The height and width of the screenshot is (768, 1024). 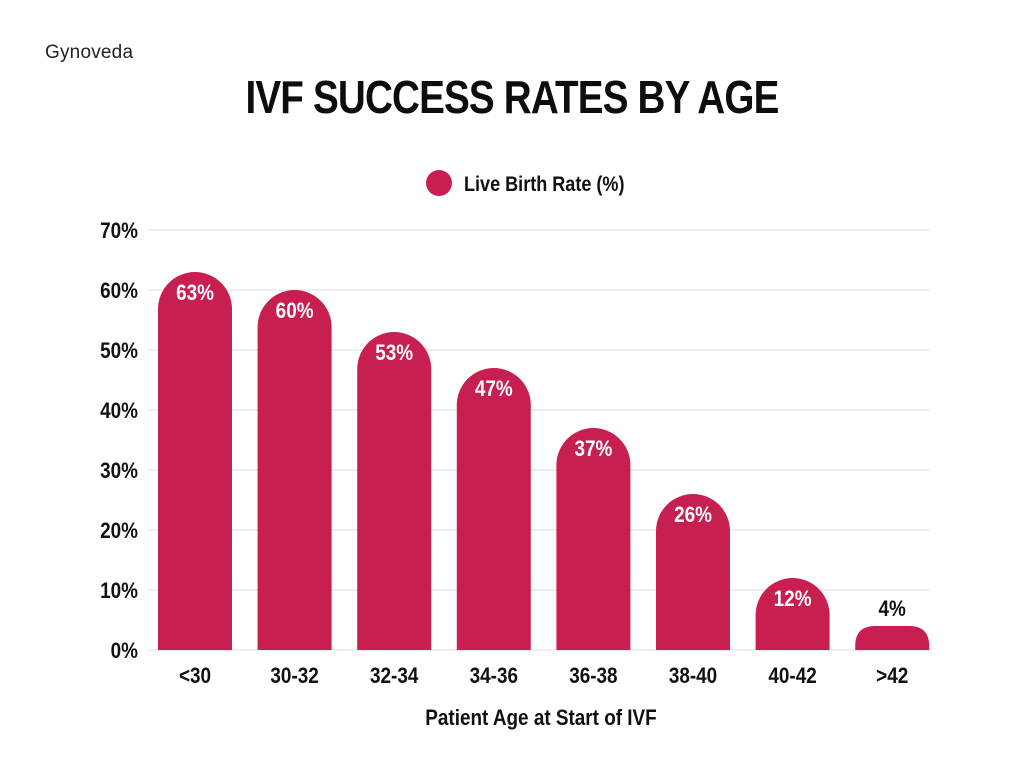 I want to click on chart-title: IVF SUCCESS RATES BY AGE, so click(x=512, y=97).